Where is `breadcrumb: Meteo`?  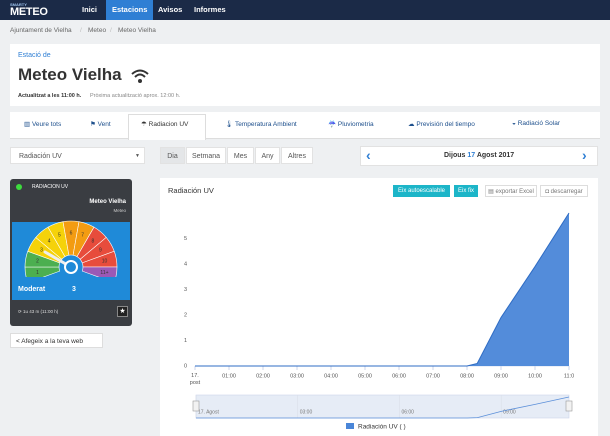
breadcrumb: Meteo is located at coordinates (97, 30).